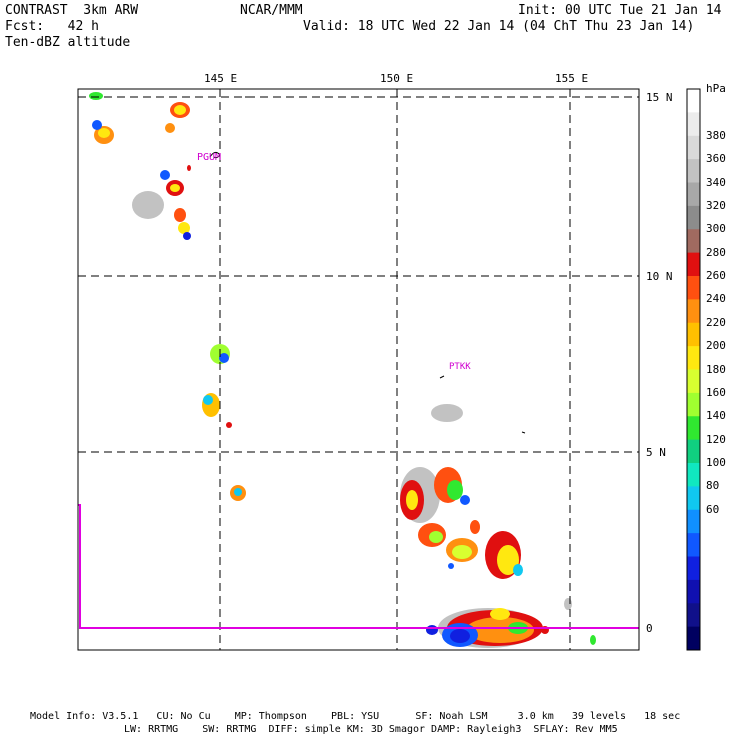 Image resolution: width=740 pixels, height=740 pixels. I want to click on colorbar-tick-label: 300, so click(716, 229).